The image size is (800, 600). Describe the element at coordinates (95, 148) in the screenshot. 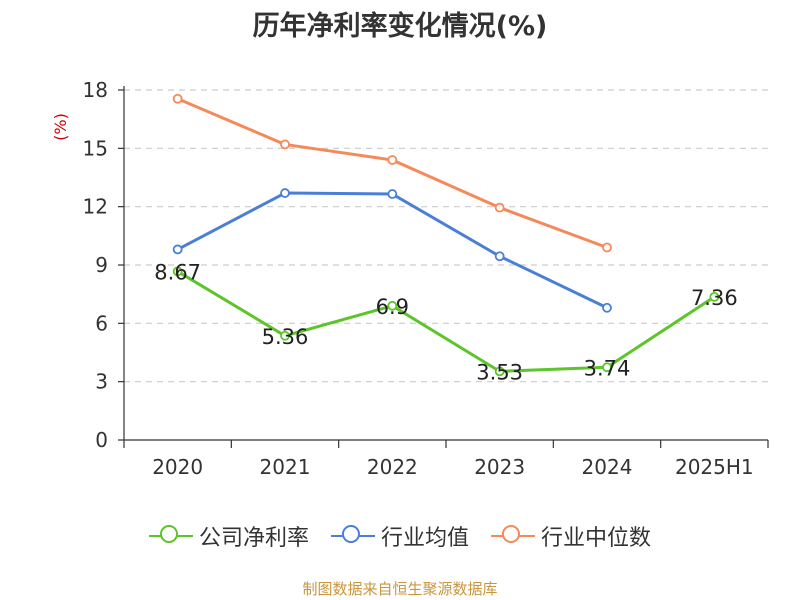

I see `y-tick-label: 15` at that location.